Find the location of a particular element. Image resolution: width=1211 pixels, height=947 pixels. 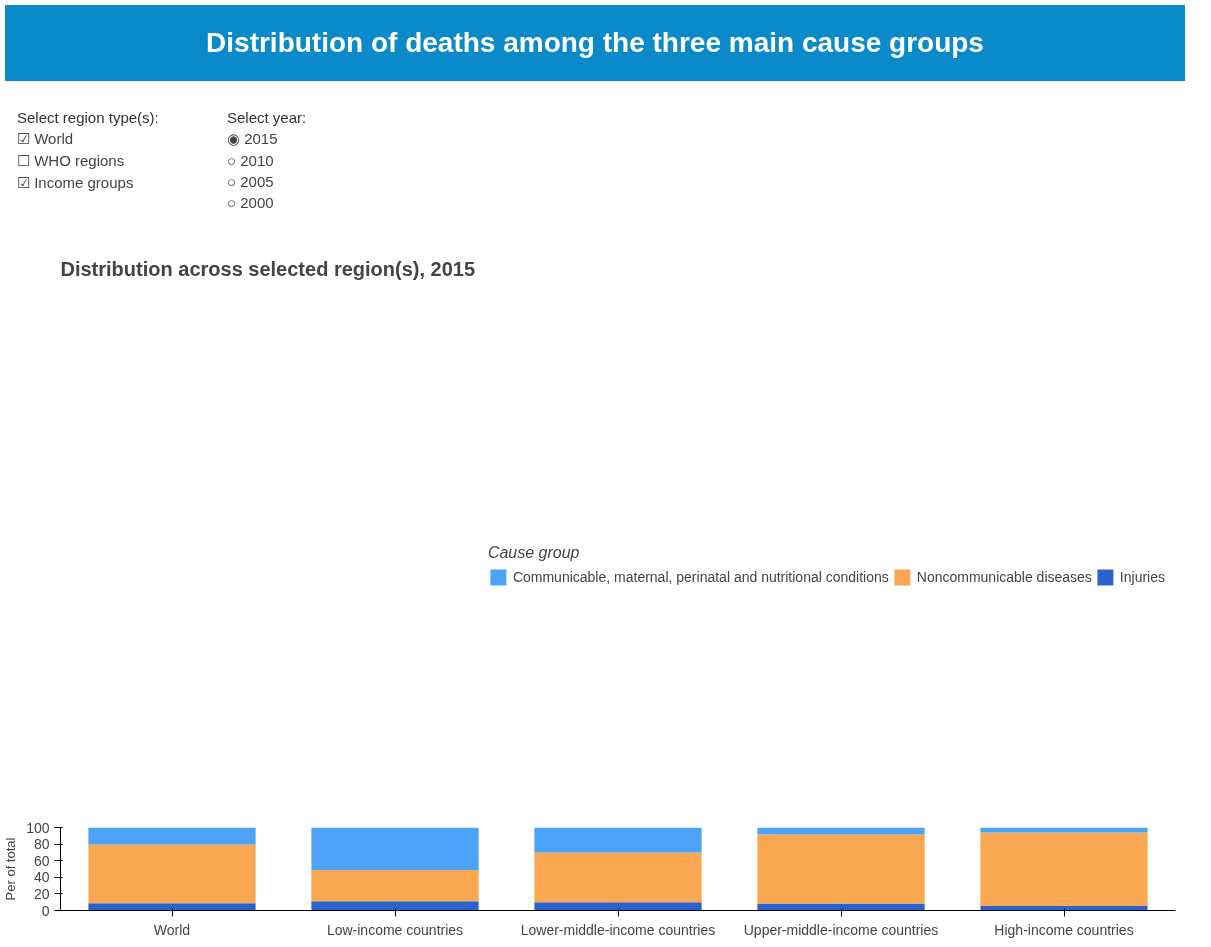

legend-label: Noncommunicable diseases is located at coordinates (1004, 577).